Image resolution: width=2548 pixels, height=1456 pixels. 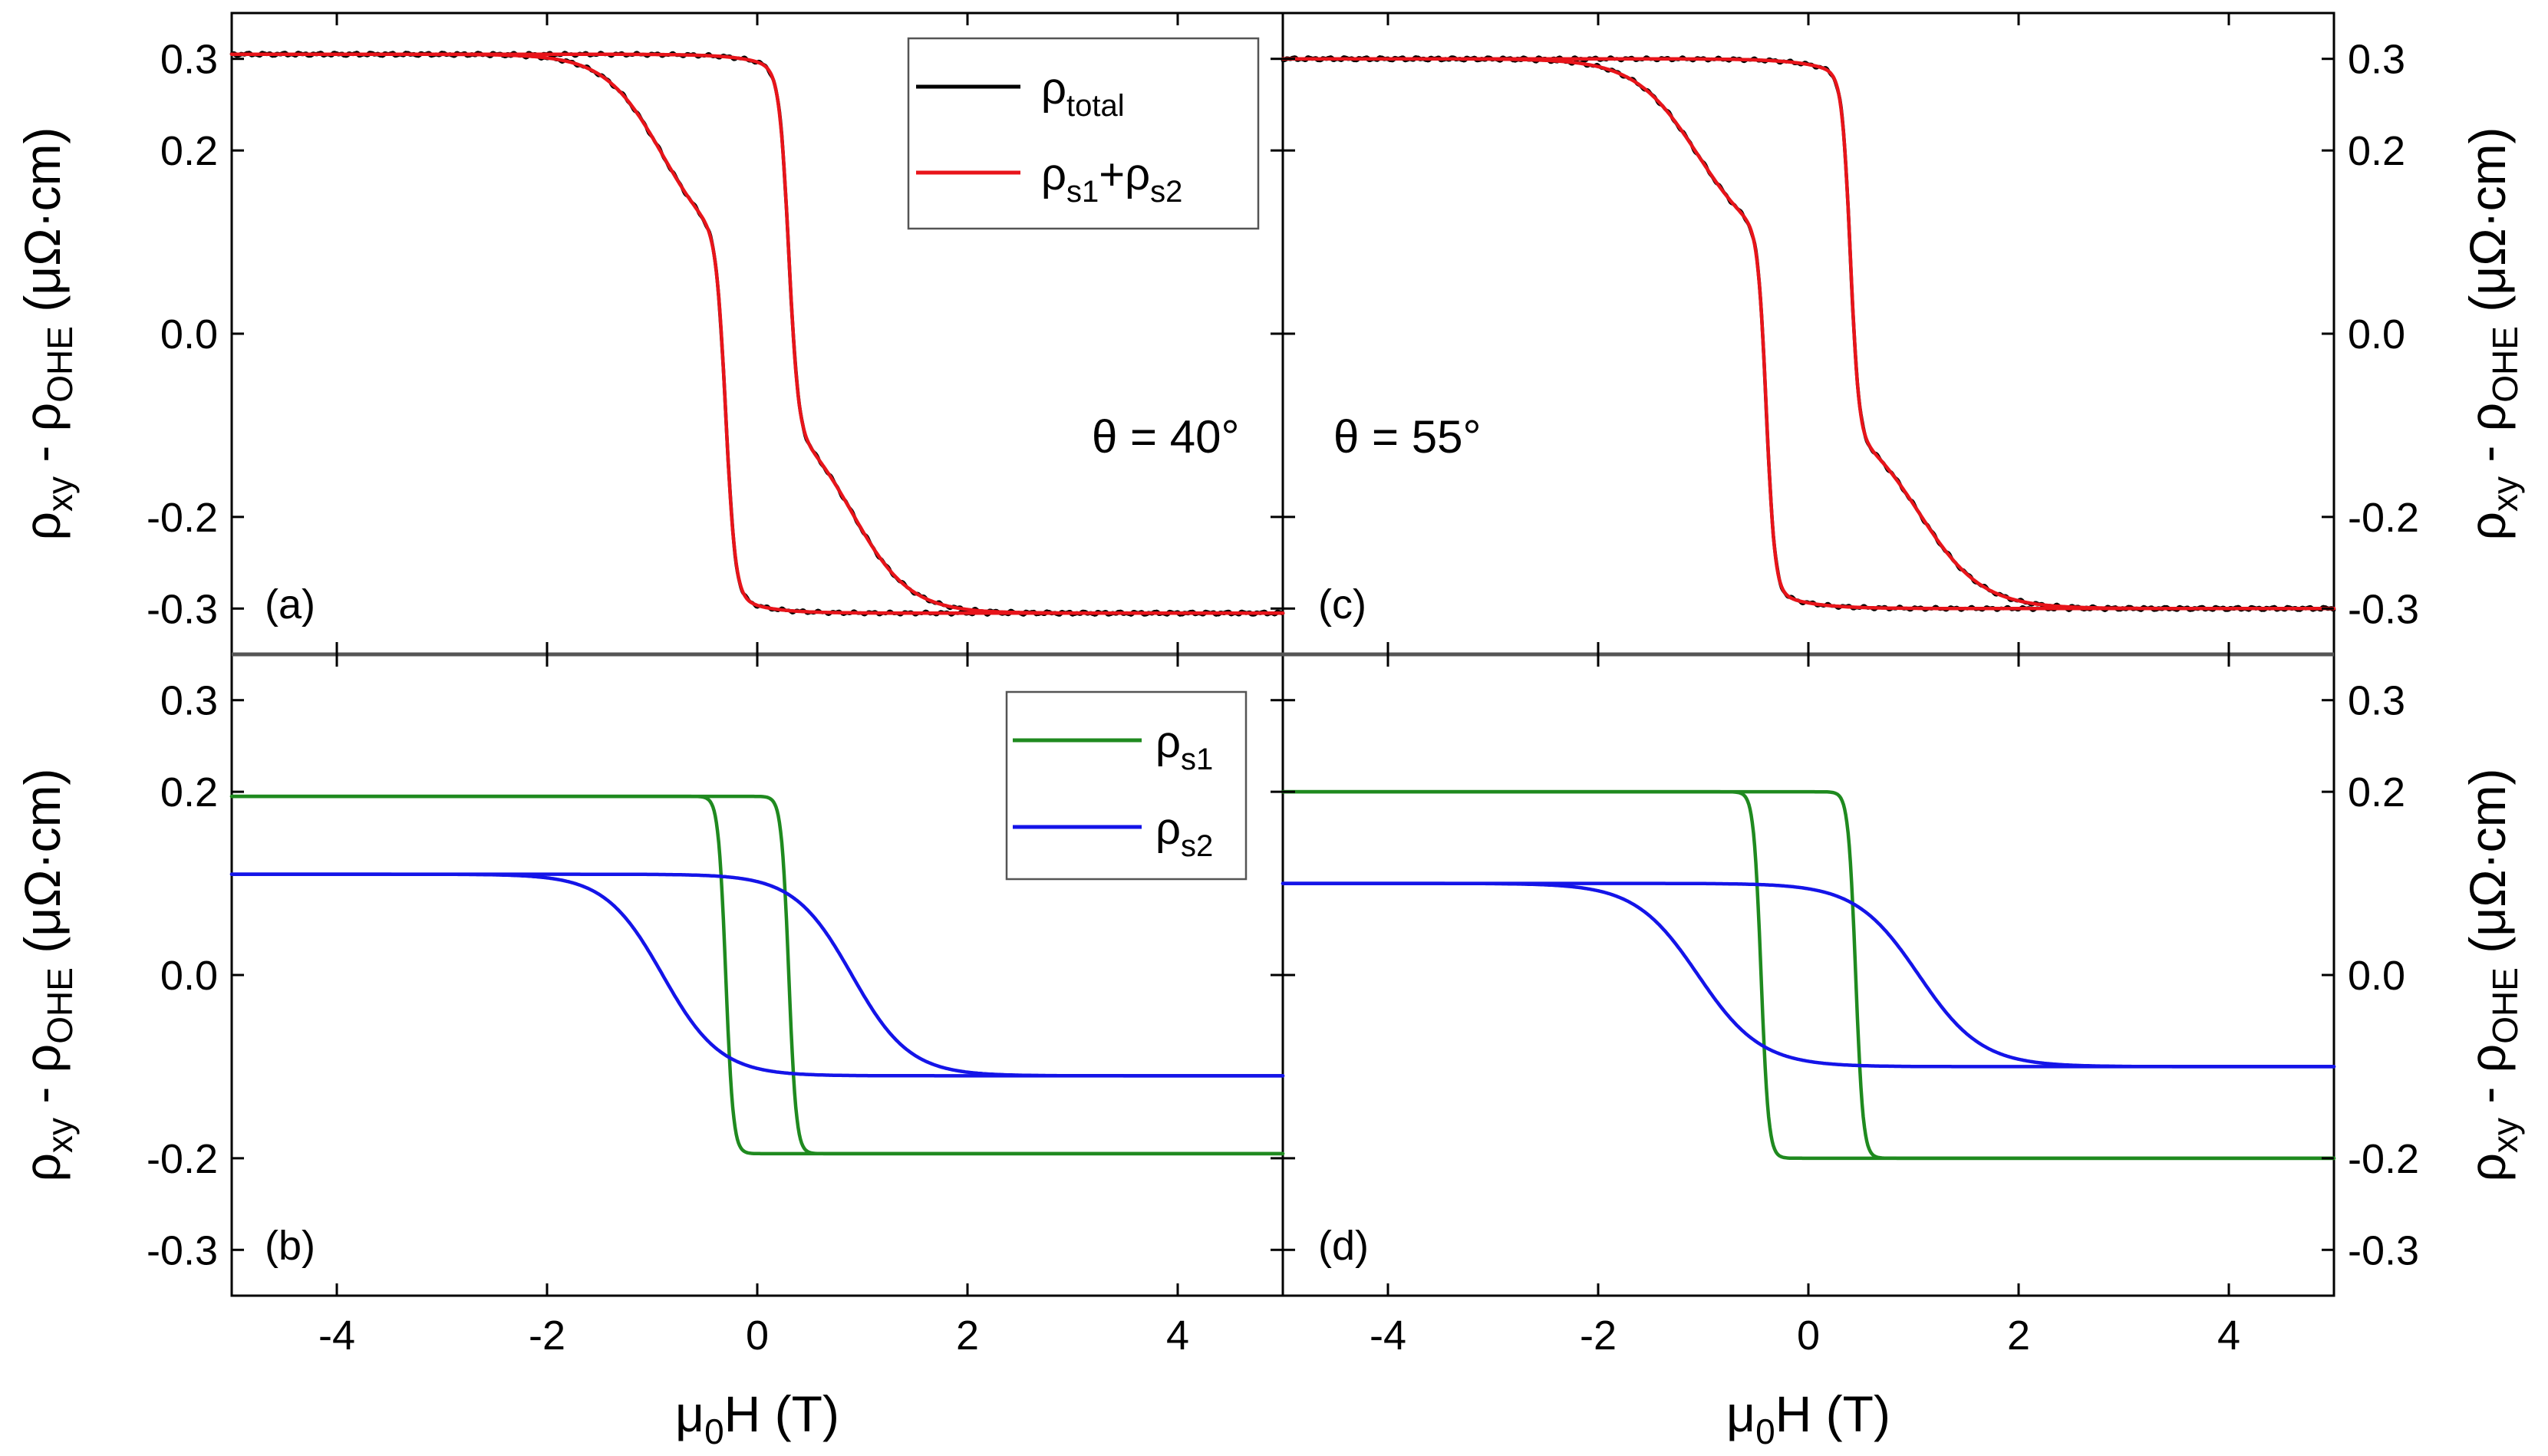 I want to click on panel-b-ytick-label: 0.3, so click(x=189, y=701).